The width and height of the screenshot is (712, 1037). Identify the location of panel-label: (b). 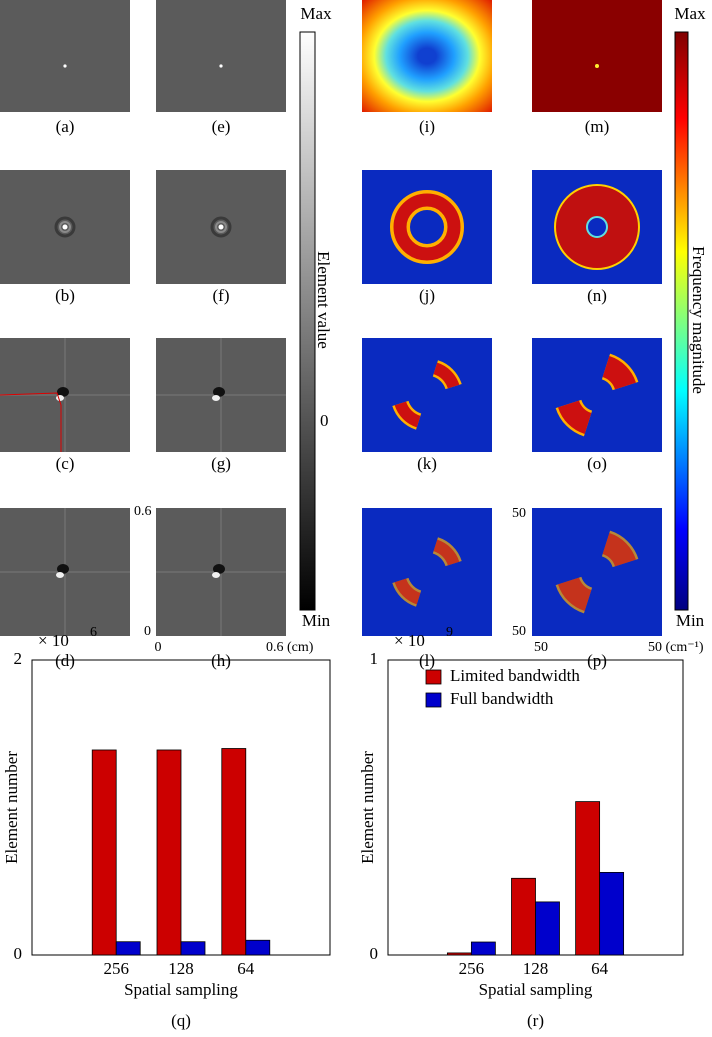
(65, 295).